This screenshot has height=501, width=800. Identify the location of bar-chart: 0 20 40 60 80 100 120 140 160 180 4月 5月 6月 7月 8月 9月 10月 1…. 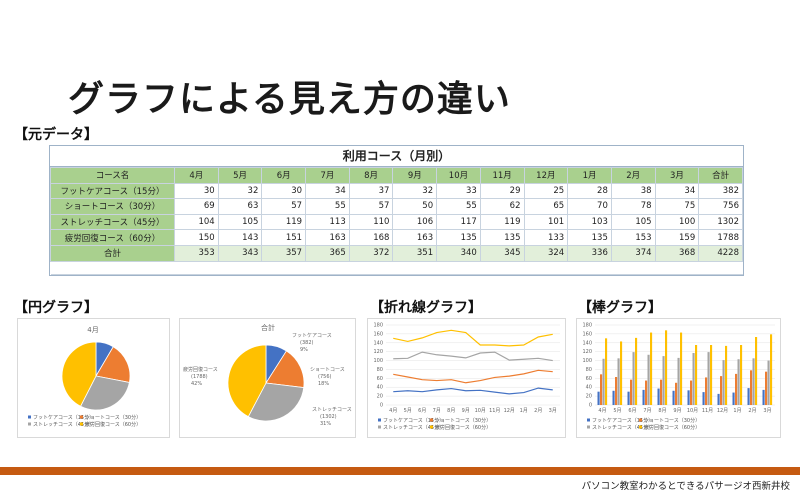
(678, 378).